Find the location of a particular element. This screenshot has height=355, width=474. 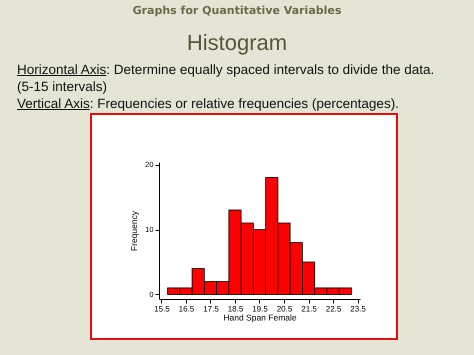

chart-subtitle: Graphs for Quantitative Variables is located at coordinates (237, 10).